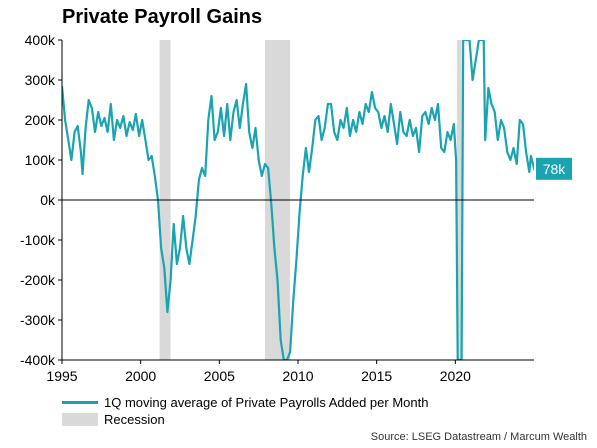  I want to click on last-value-badge, so click(554, 168).